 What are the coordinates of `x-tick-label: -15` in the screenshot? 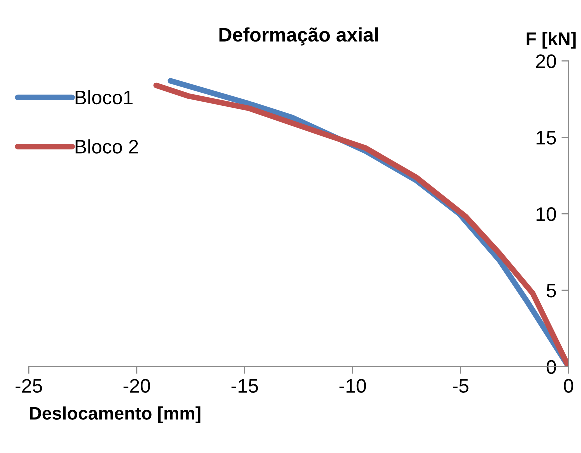 It's located at (245, 386).